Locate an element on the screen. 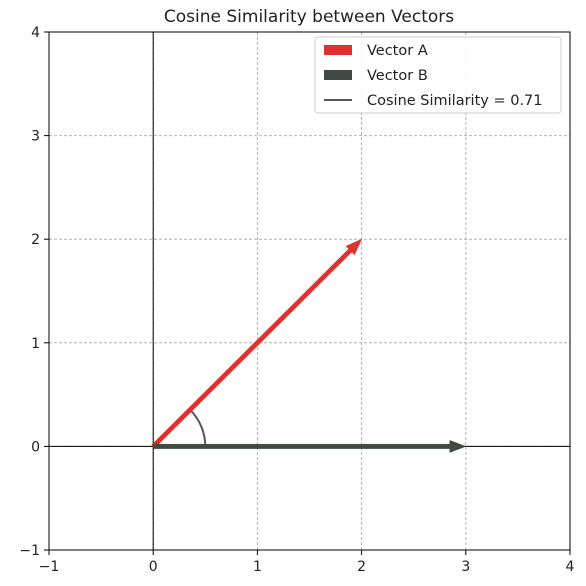  chart-title: Cosine Similarity between Vectors is located at coordinates (309, 17).